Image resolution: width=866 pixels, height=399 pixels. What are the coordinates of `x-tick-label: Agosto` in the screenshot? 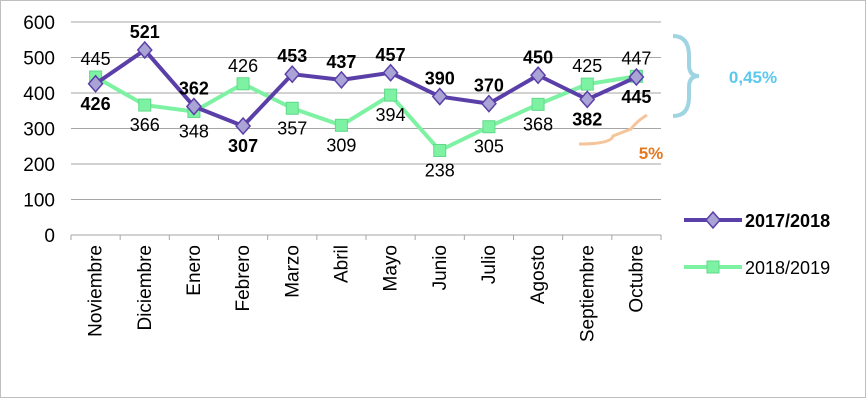 It's located at (538, 274).